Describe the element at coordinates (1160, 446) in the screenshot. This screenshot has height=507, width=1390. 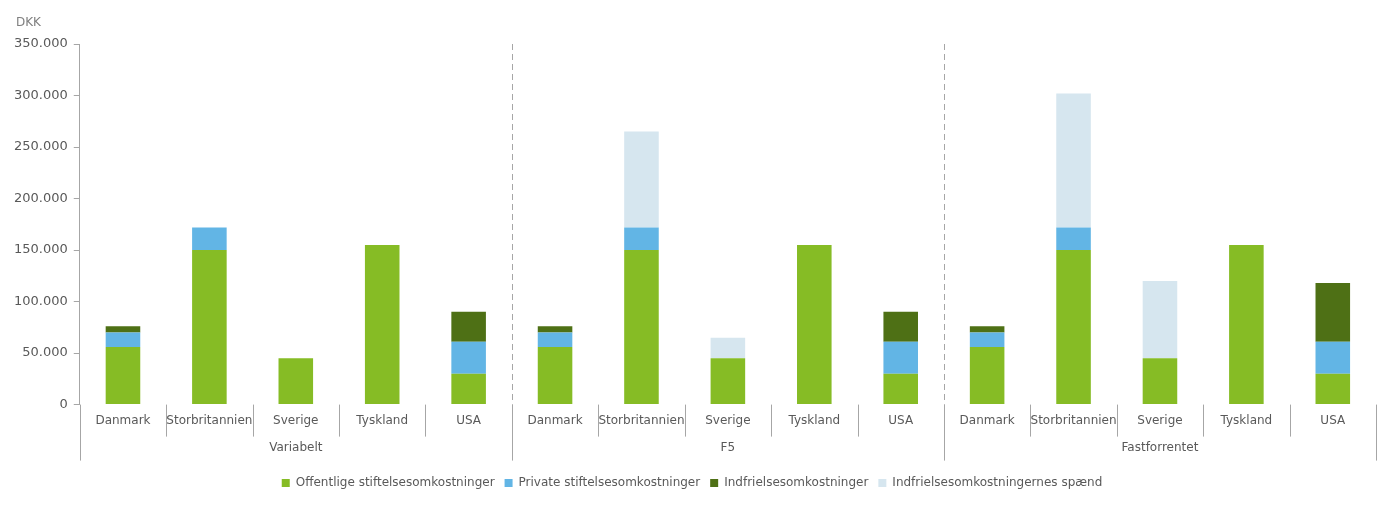
I see `text: Fastforrentet` at that location.